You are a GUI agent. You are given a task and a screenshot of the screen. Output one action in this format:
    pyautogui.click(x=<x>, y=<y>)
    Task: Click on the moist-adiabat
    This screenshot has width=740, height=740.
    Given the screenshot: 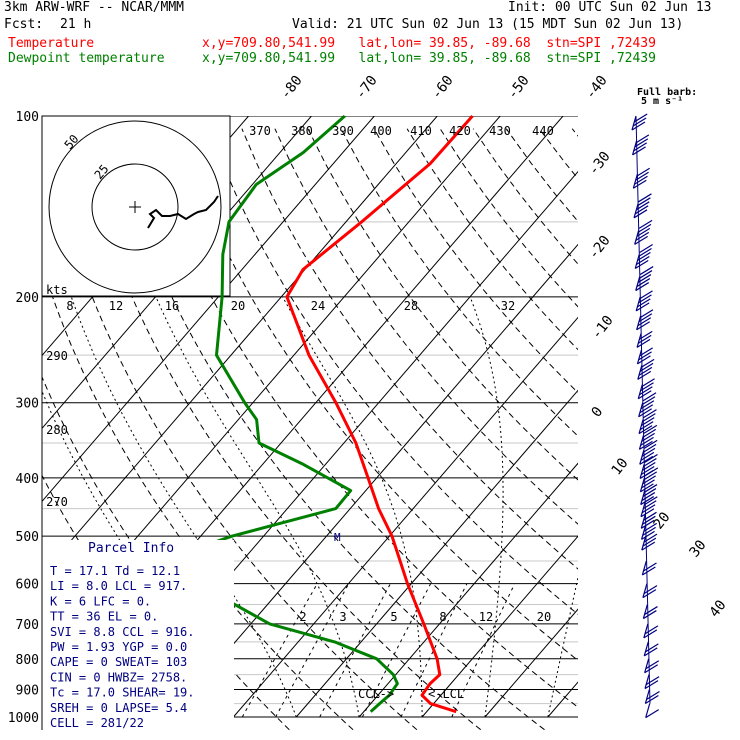 What is the action you would take?
    pyautogui.click(x=486, y=507)
    